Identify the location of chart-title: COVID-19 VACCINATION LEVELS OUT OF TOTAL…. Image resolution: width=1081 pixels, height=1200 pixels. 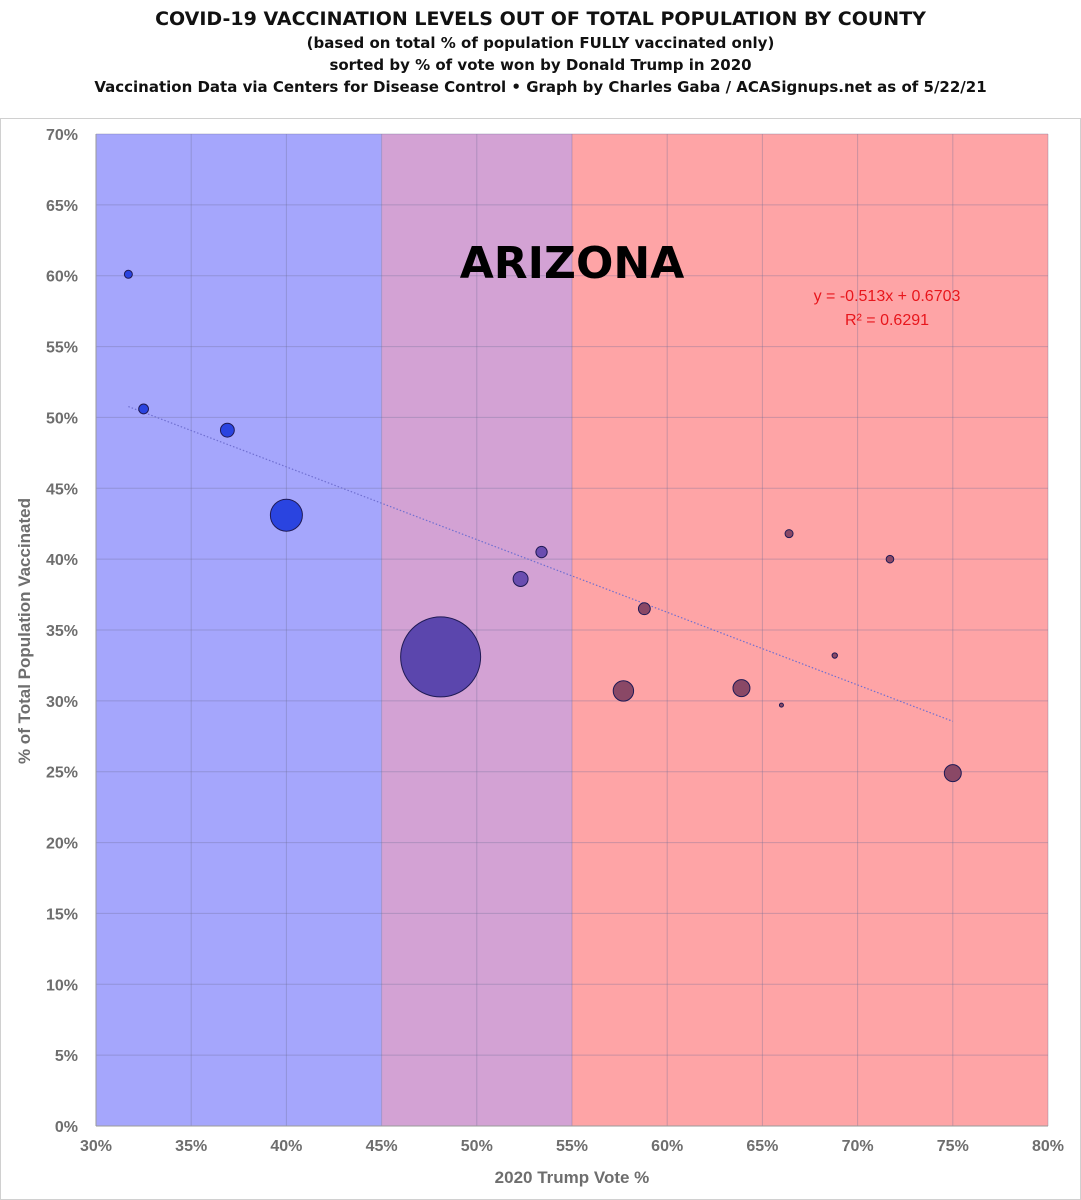
(540, 19).